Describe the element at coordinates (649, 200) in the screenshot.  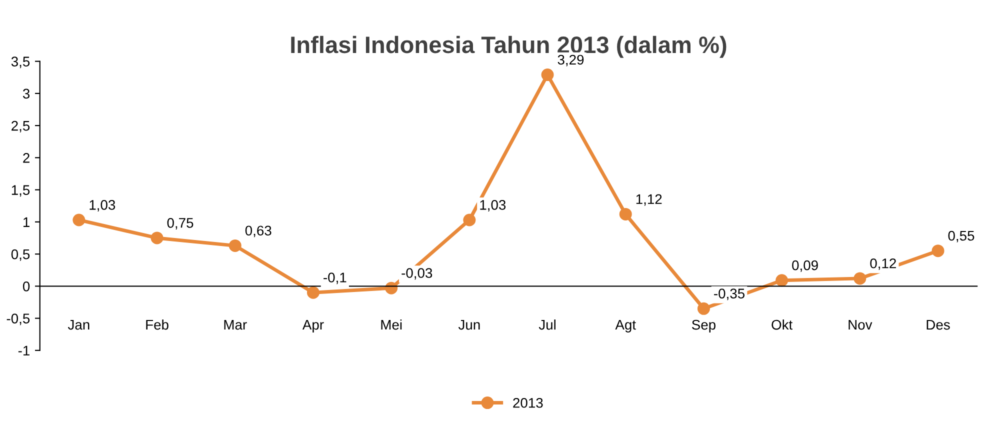
I see `data-label: 1,12` at that location.